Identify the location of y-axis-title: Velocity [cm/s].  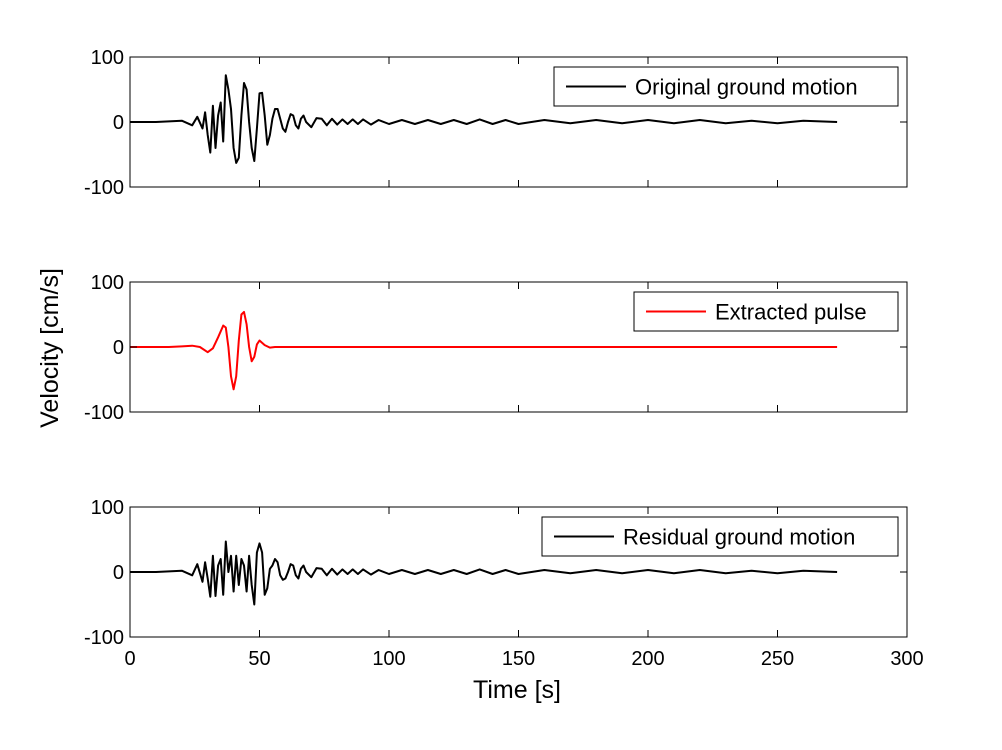
(50, 348).